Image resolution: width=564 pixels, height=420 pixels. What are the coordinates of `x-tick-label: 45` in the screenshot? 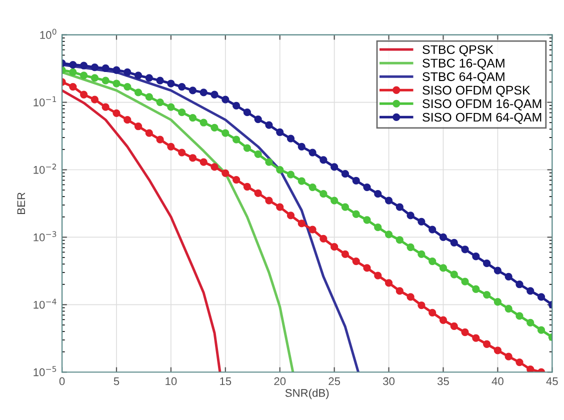 It's located at (552, 381).